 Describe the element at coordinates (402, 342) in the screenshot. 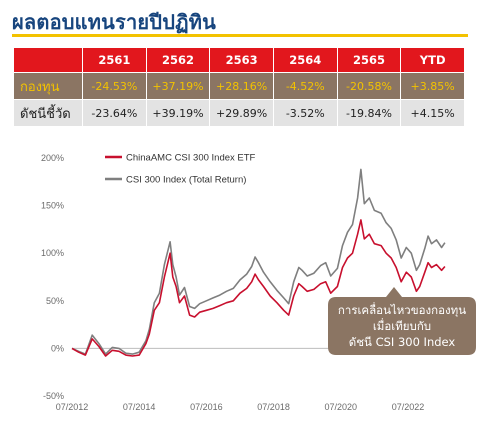

I see `callout-text-line: ดัชนี CSI 300 Index` at that location.